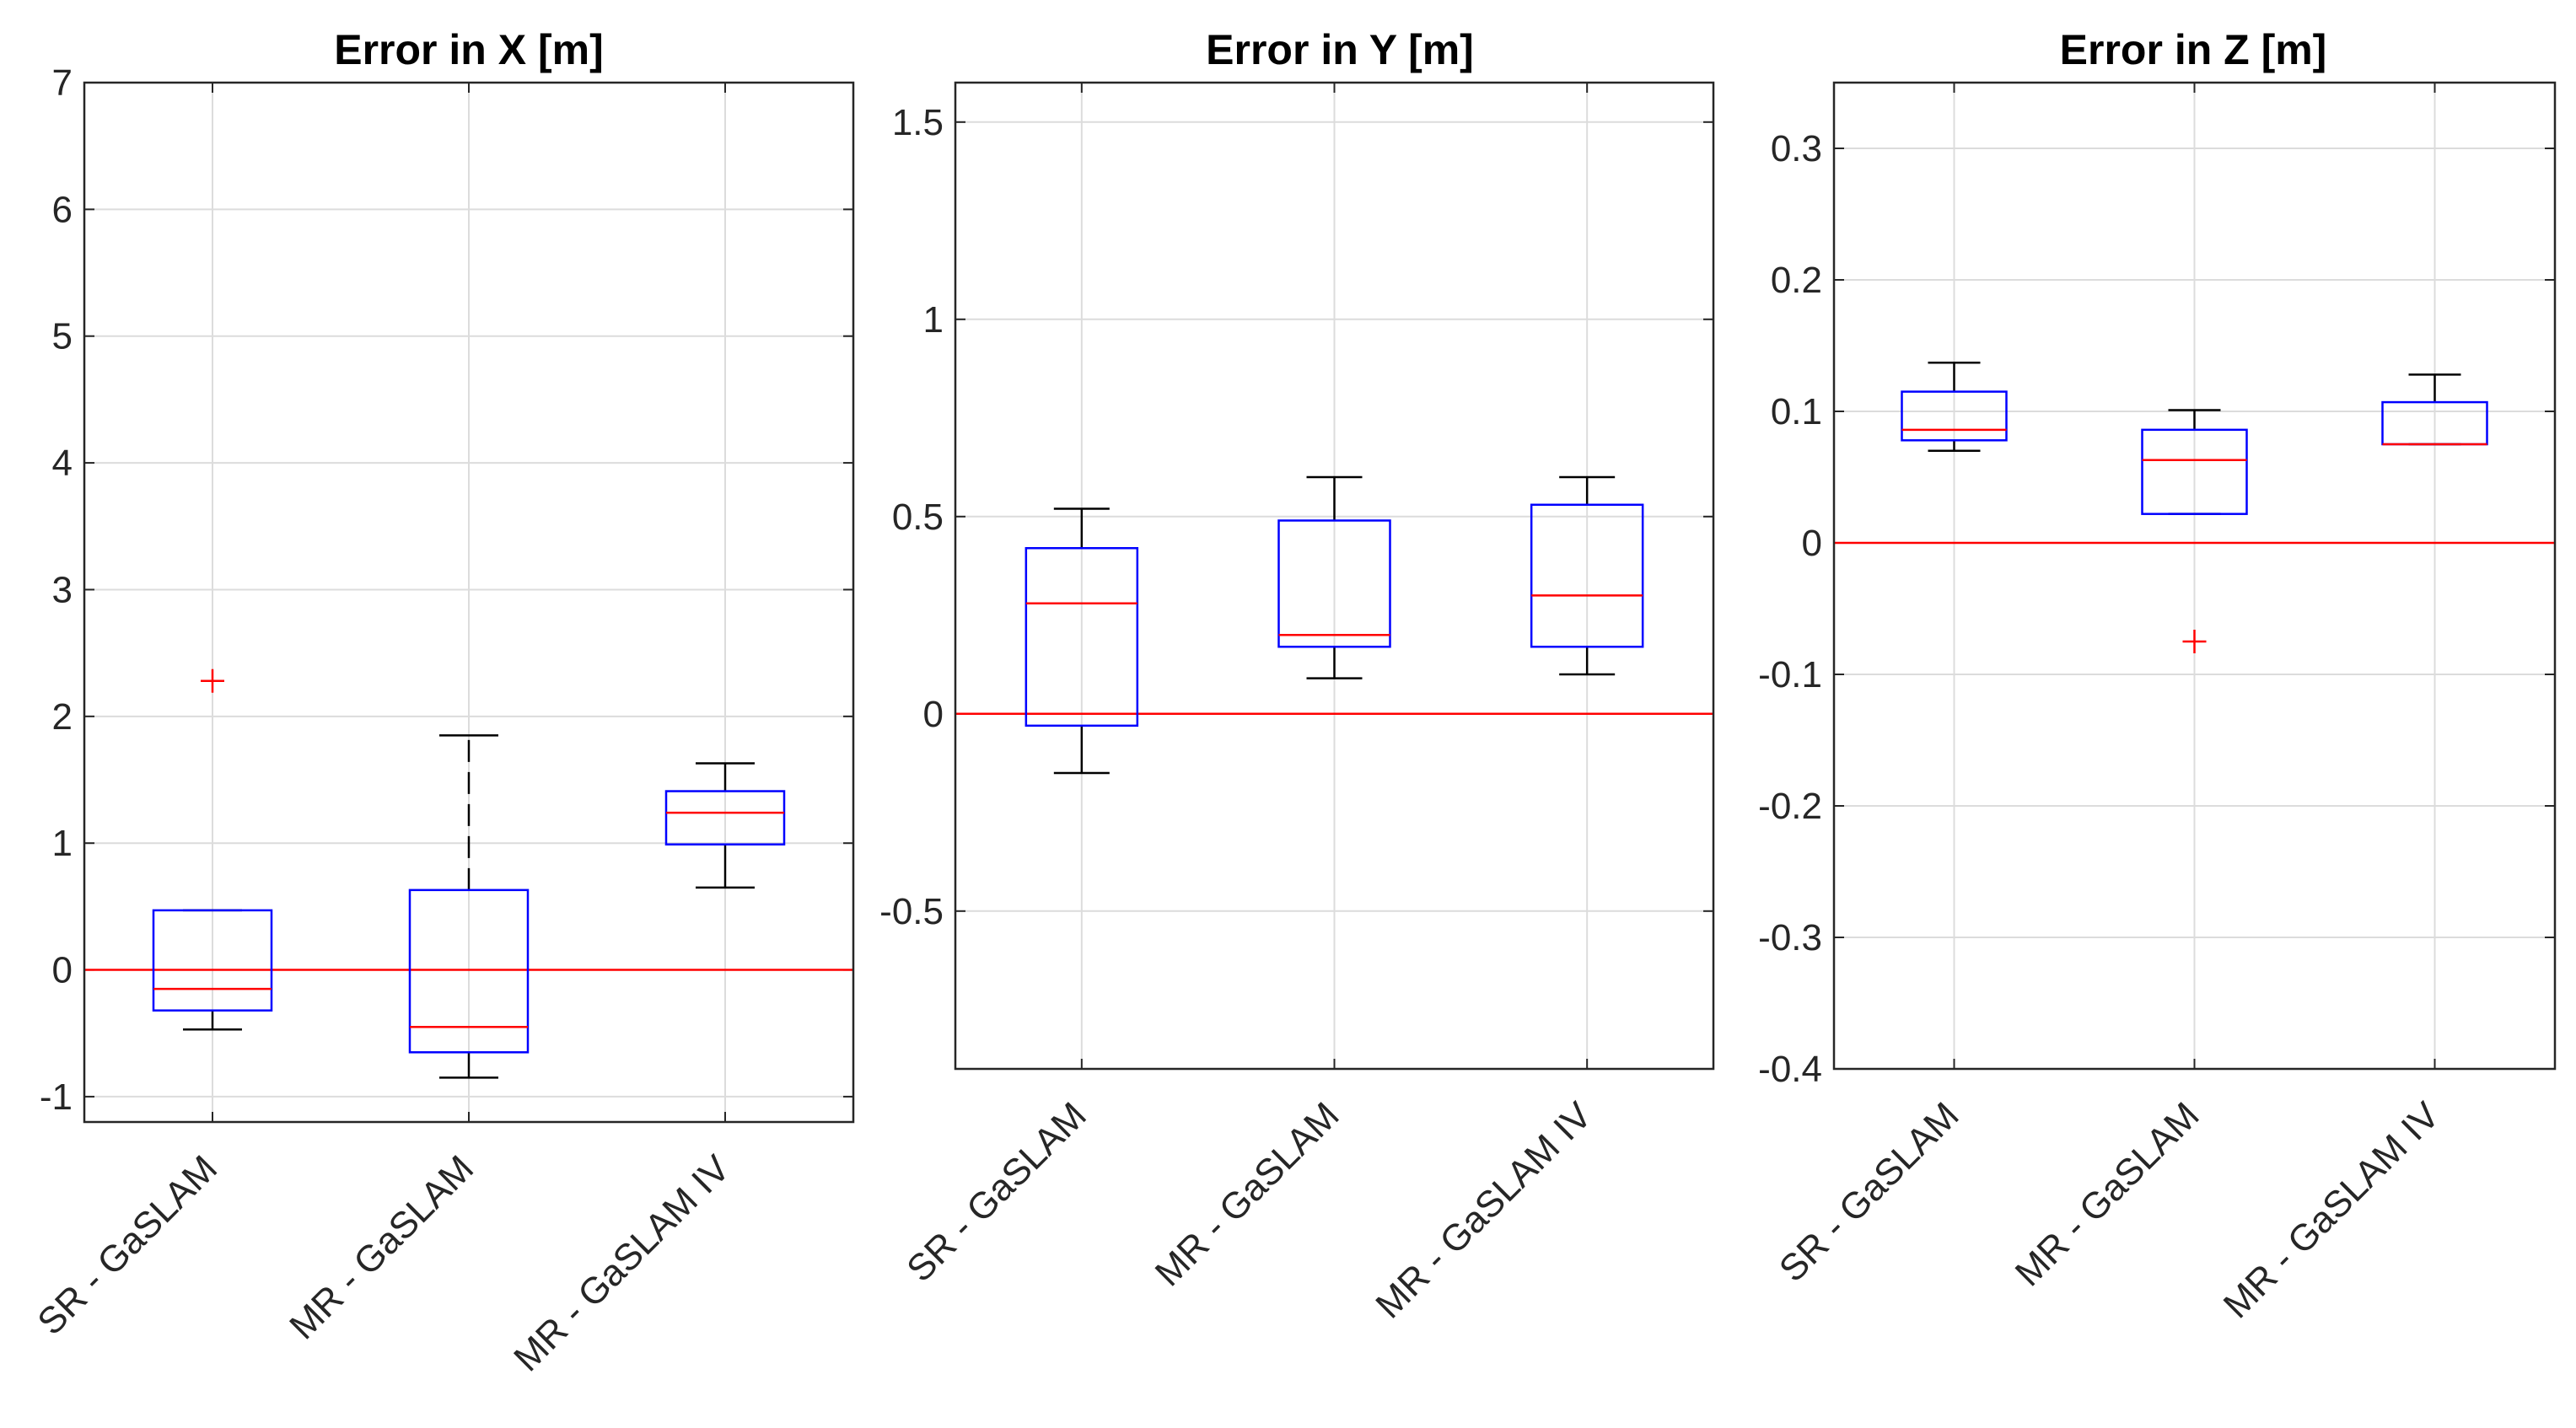 This screenshot has height=1428, width=2576. What do you see at coordinates (468, 49) in the screenshot?
I see `panel-title: Error in X [m]` at bounding box center [468, 49].